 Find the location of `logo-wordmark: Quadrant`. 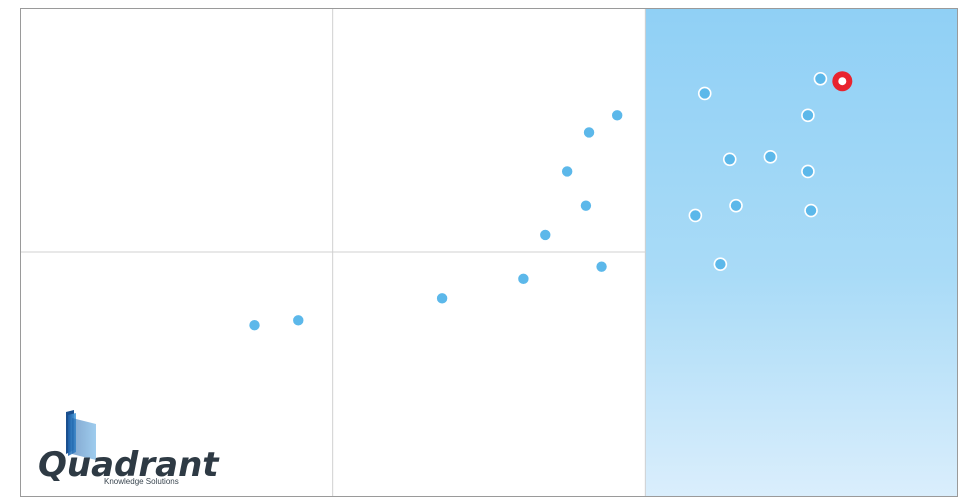

logo-wordmark: Quadrant is located at coordinates (129, 465).